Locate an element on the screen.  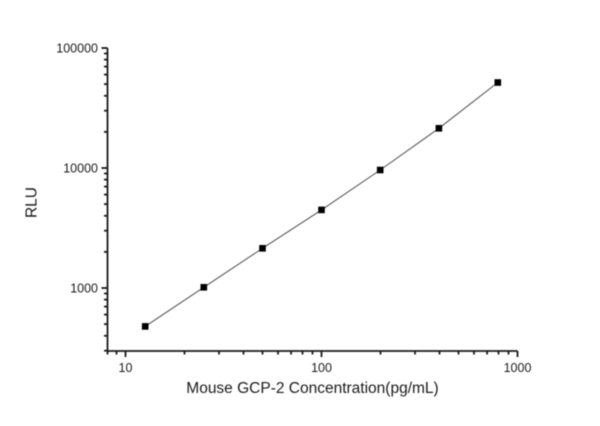
svg-text: 100 is located at coordinates (321, 368).